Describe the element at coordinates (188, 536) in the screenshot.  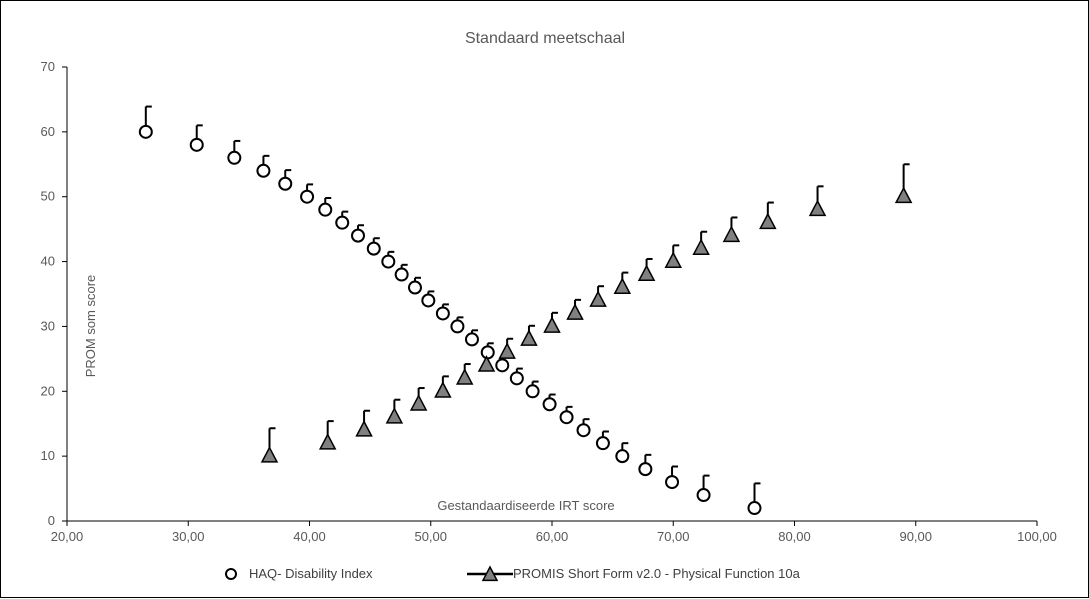
I see `x-tick-label: 30,00` at that location.